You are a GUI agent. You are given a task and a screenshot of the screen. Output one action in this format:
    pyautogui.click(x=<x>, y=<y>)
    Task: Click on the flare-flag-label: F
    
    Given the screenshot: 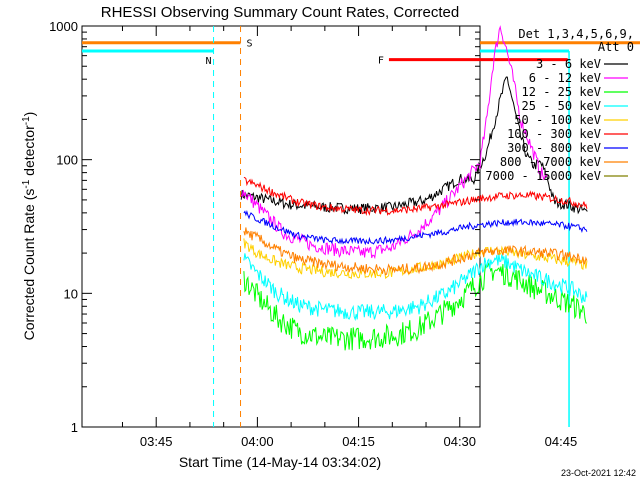 What is the action you would take?
    pyautogui.click(x=381, y=61)
    